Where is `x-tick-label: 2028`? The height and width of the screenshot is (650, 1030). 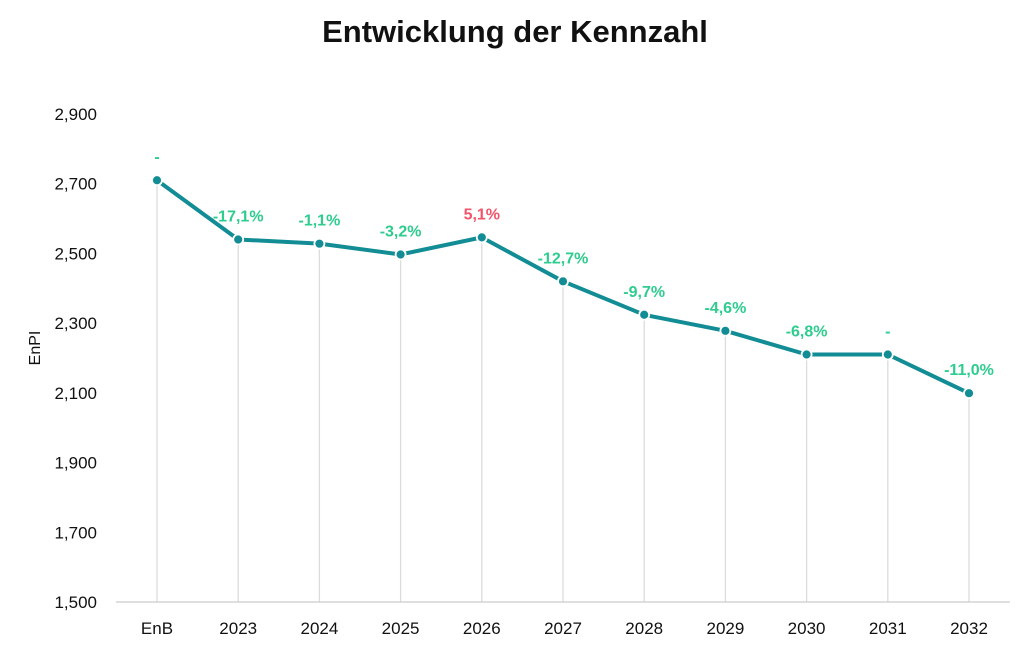 x-tick-label: 2028 is located at coordinates (644, 628).